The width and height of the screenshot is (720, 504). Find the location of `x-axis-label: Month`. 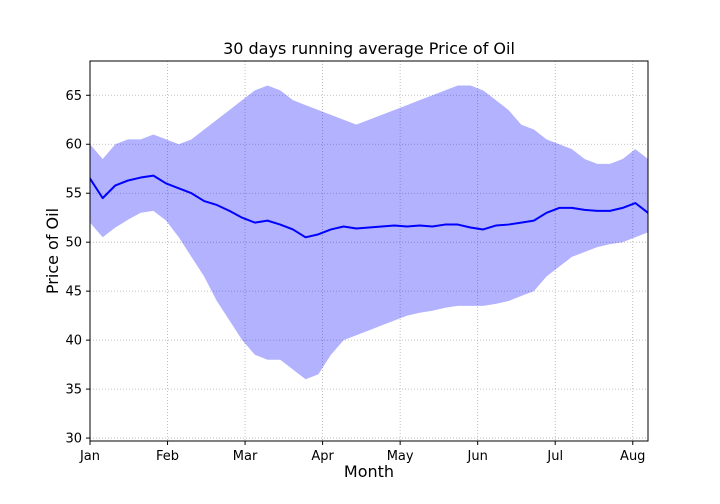

x-axis-label: Month is located at coordinates (369, 471).